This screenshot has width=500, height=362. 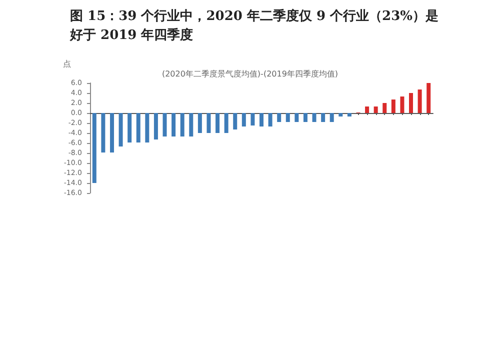 I want to click on chart-subtitle: (2020年二季度景气度均值)-(2019年四季度均值), so click(x=250, y=74).